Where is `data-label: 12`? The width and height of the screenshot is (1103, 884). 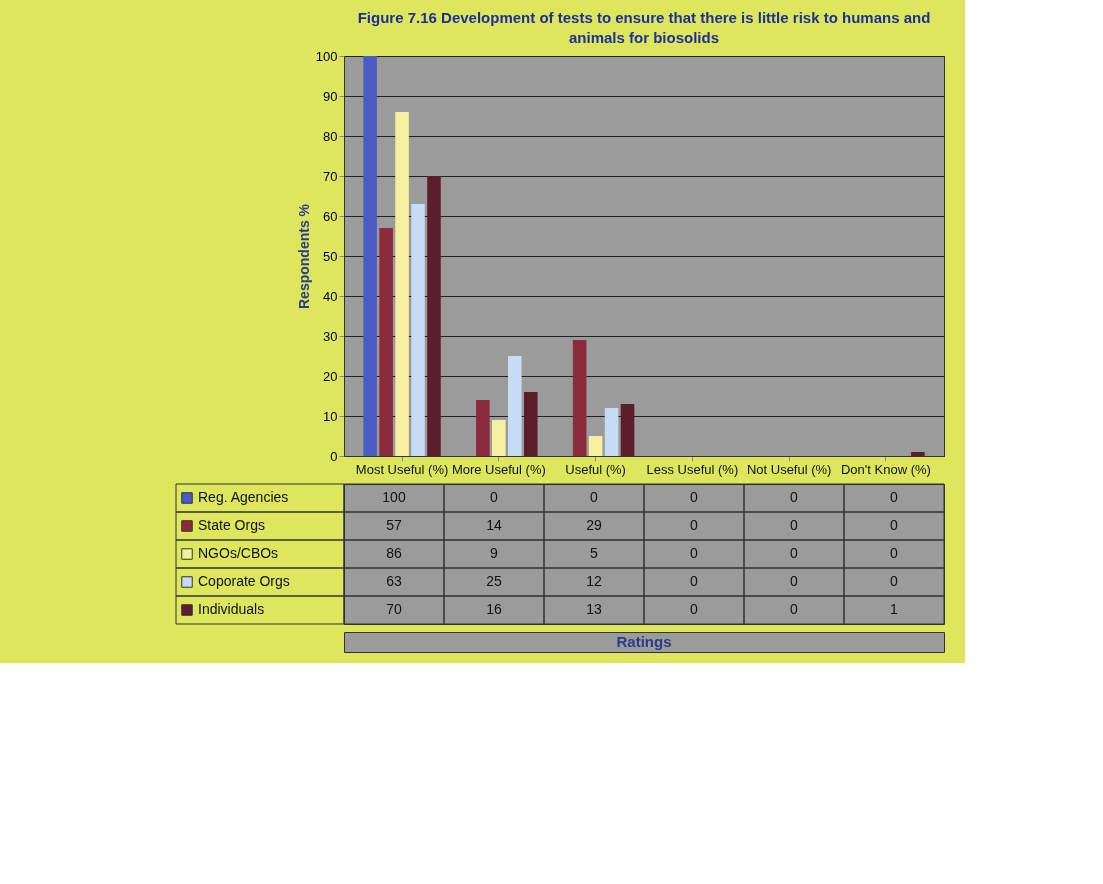
data-label: 12 is located at coordinates (594, 581).